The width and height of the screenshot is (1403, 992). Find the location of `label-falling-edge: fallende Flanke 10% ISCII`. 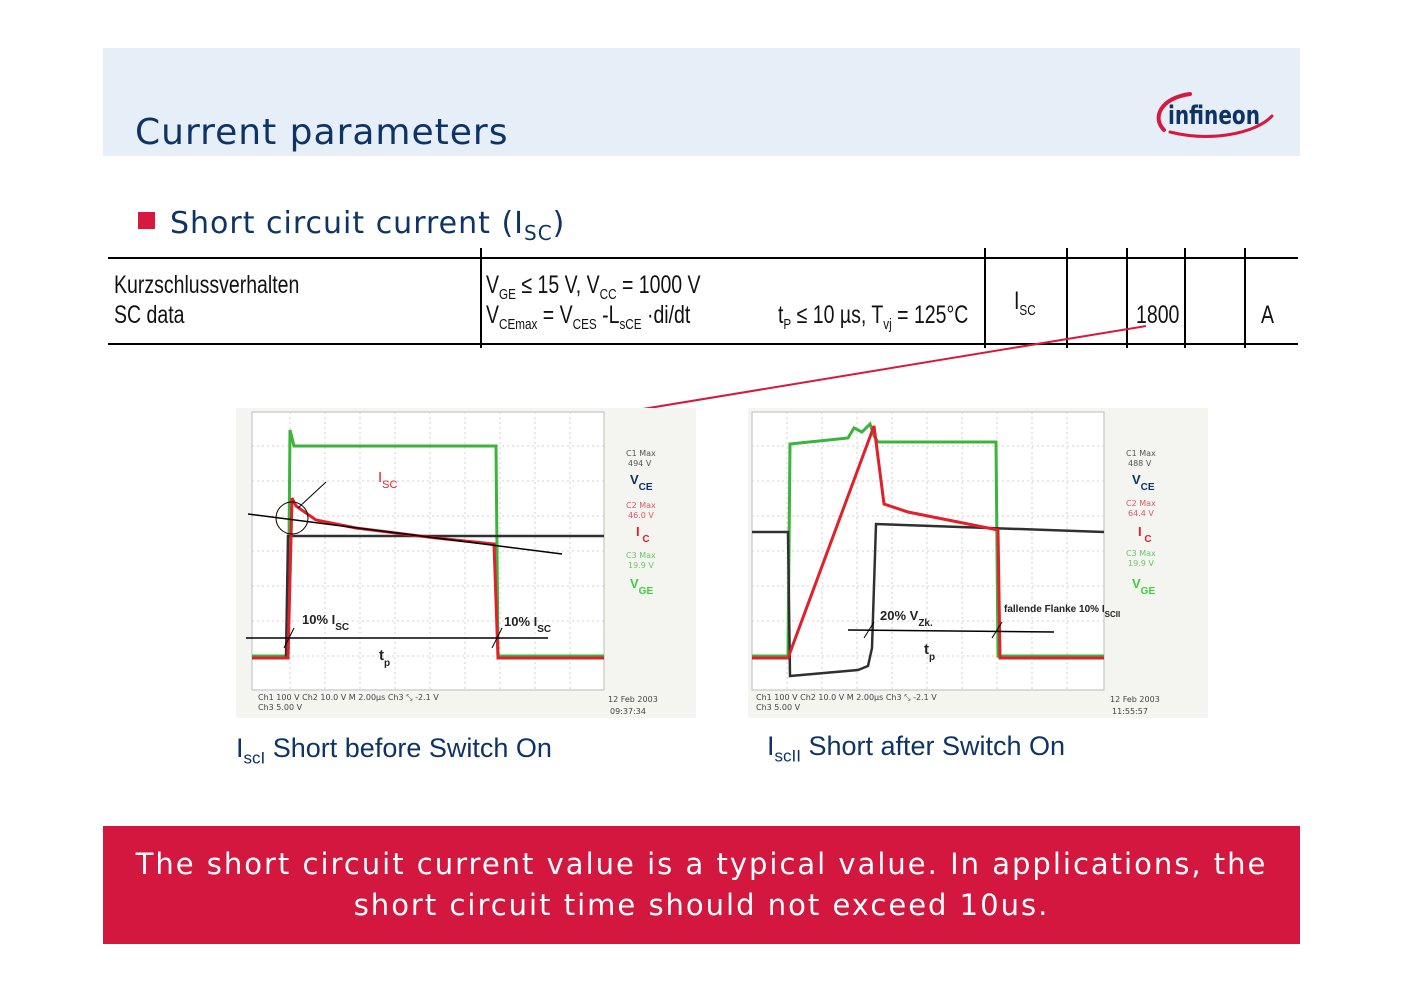

label-falling-edge: fallende Flanke 10% ISCII is located at coordinates (1062, 611).